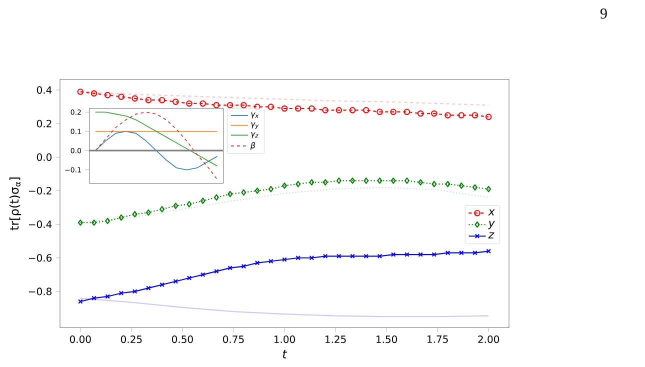 The width and height of the screenshot is (645, 367). Describe the element at coordinates (40, 224) in the screenshot. I see `y-tick-label: −0.4` at that location.